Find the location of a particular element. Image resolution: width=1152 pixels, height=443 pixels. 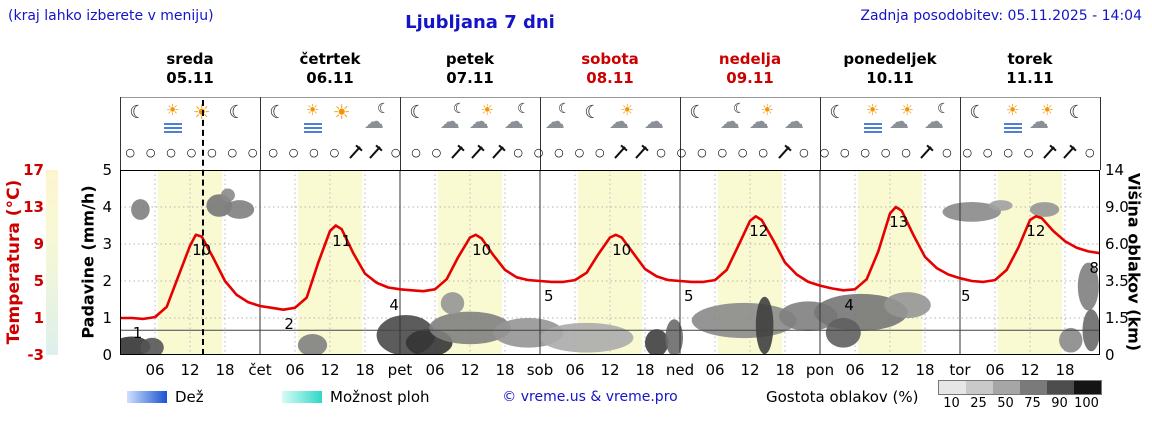

fog-lines-icon is located at coordinates (312, 128).